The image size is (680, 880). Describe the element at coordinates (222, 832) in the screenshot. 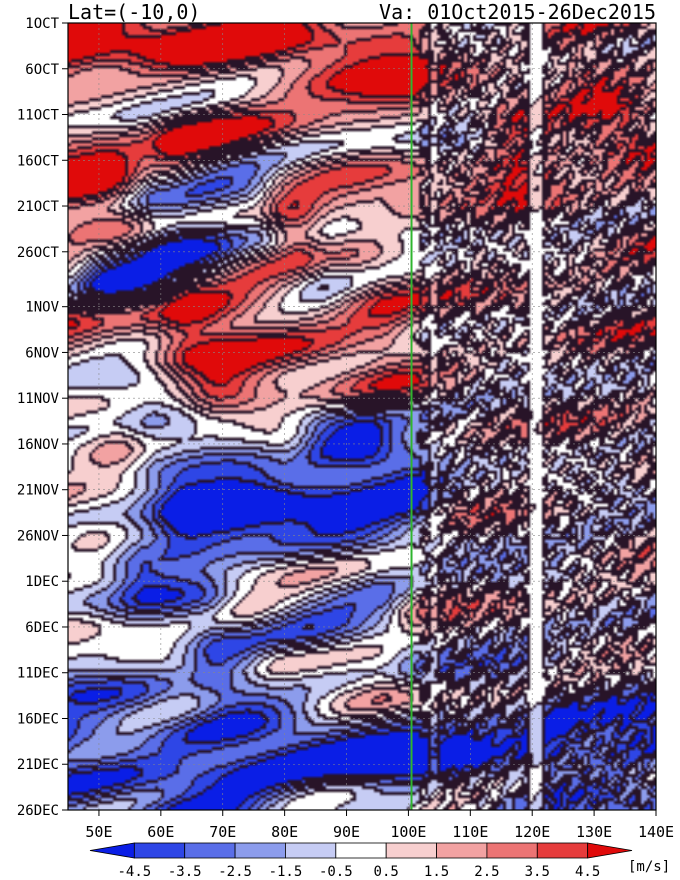

I see `x-tick-label: 70E` at that location.